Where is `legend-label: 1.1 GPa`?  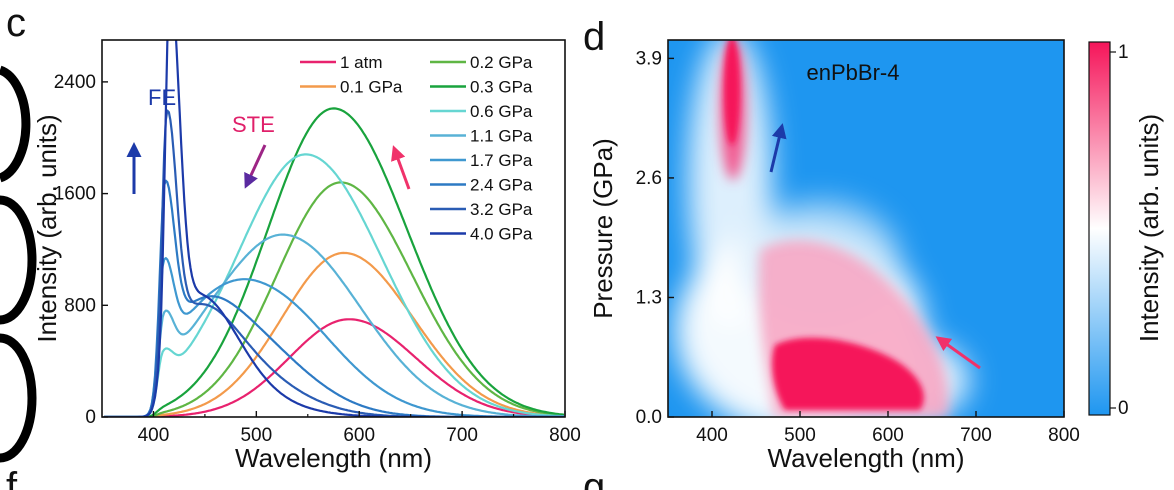 legend-label: 1.1 GPa is located at coordinates (501, 136).